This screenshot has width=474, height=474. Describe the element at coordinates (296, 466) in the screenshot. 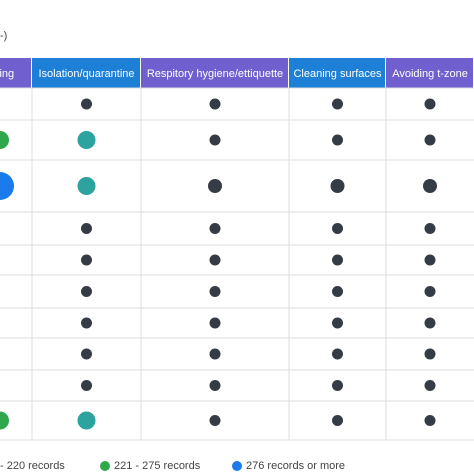

I see `legend-high-label: 276 records or more` at that location.